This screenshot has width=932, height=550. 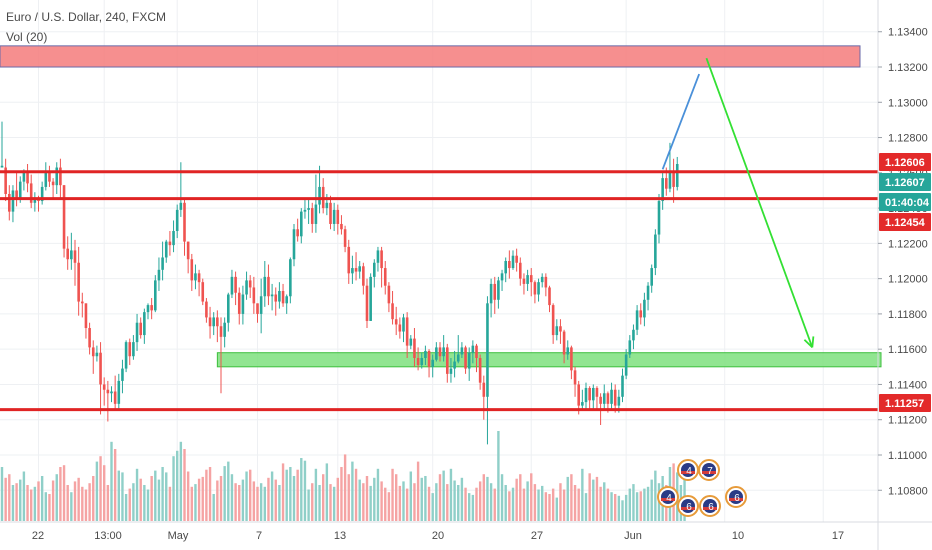 I want to click on time-tick-label: 10, so click(x=738, y=536).